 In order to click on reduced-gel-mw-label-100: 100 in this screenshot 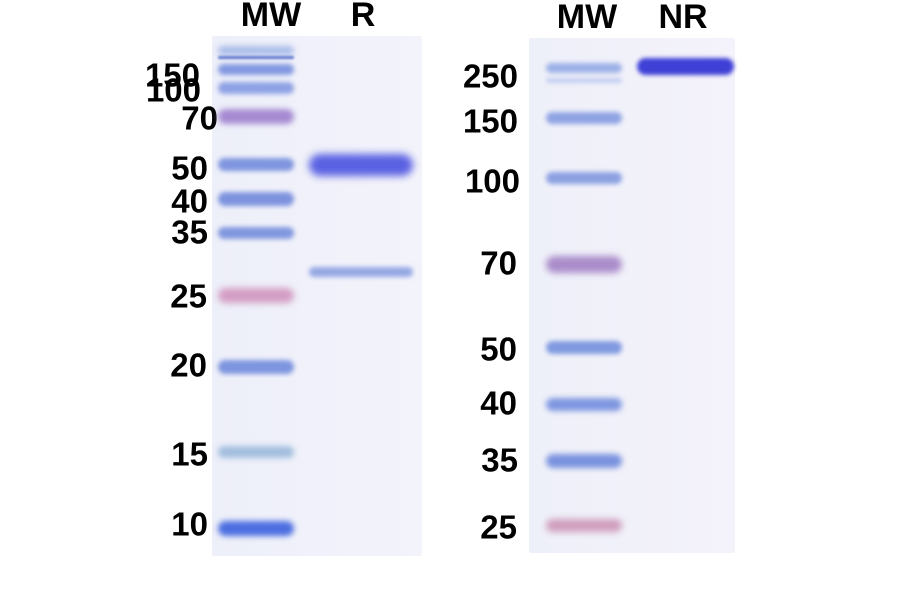, I will do `click(173, 90)`.